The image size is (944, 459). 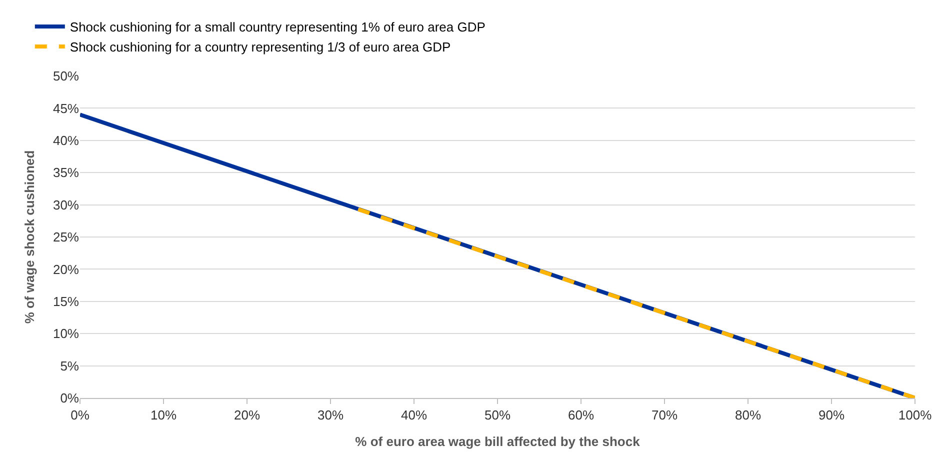 I want to click on y-tick-label: 10%, so click(x=66, y=334).